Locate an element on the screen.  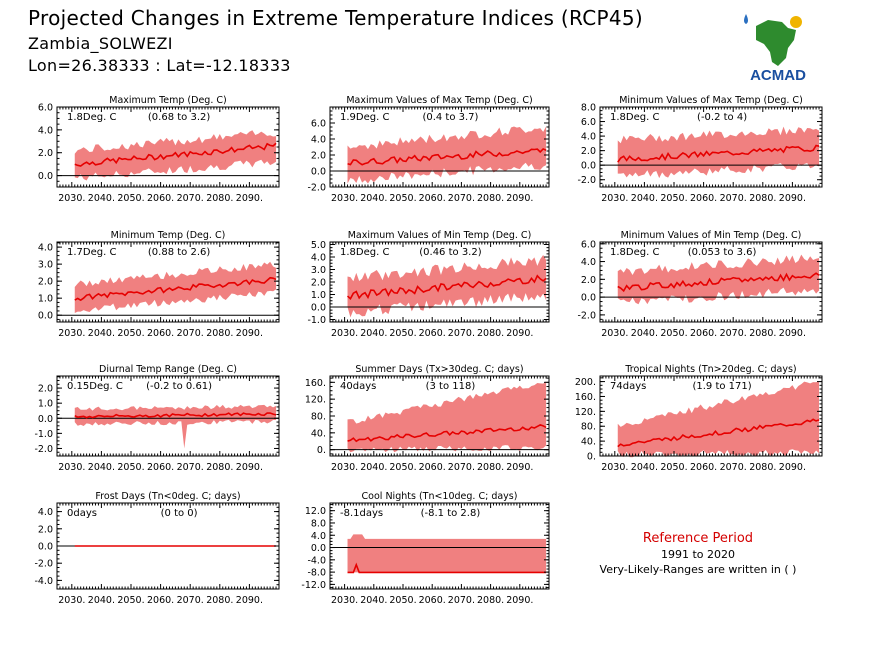
africa-map-logo is located at coordinates (776, 43).